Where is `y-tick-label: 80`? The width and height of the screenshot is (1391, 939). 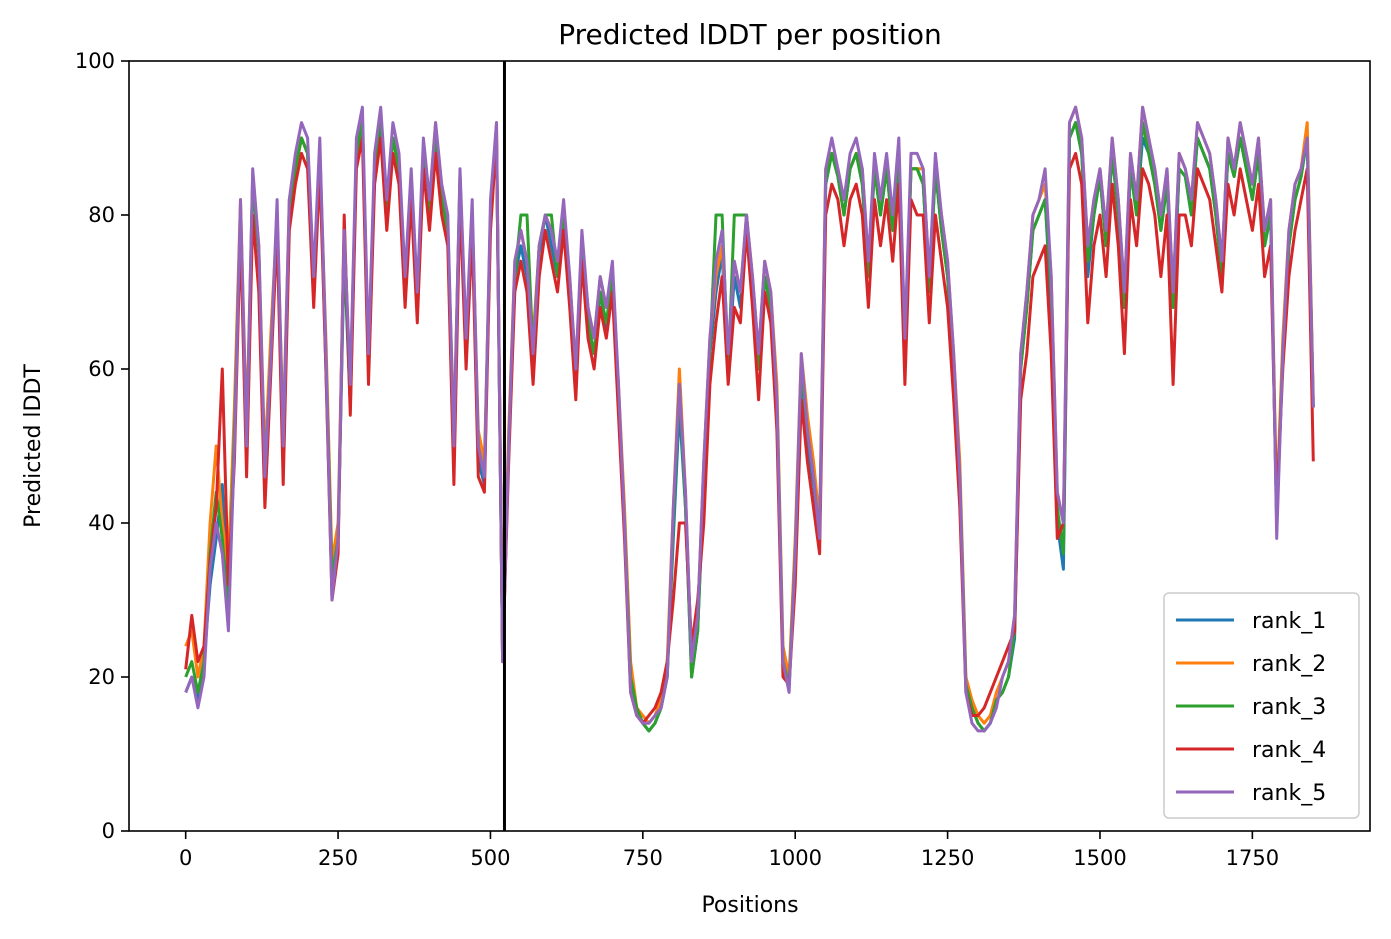
y-tick-label: 80 is located at coordinates (101, 215).